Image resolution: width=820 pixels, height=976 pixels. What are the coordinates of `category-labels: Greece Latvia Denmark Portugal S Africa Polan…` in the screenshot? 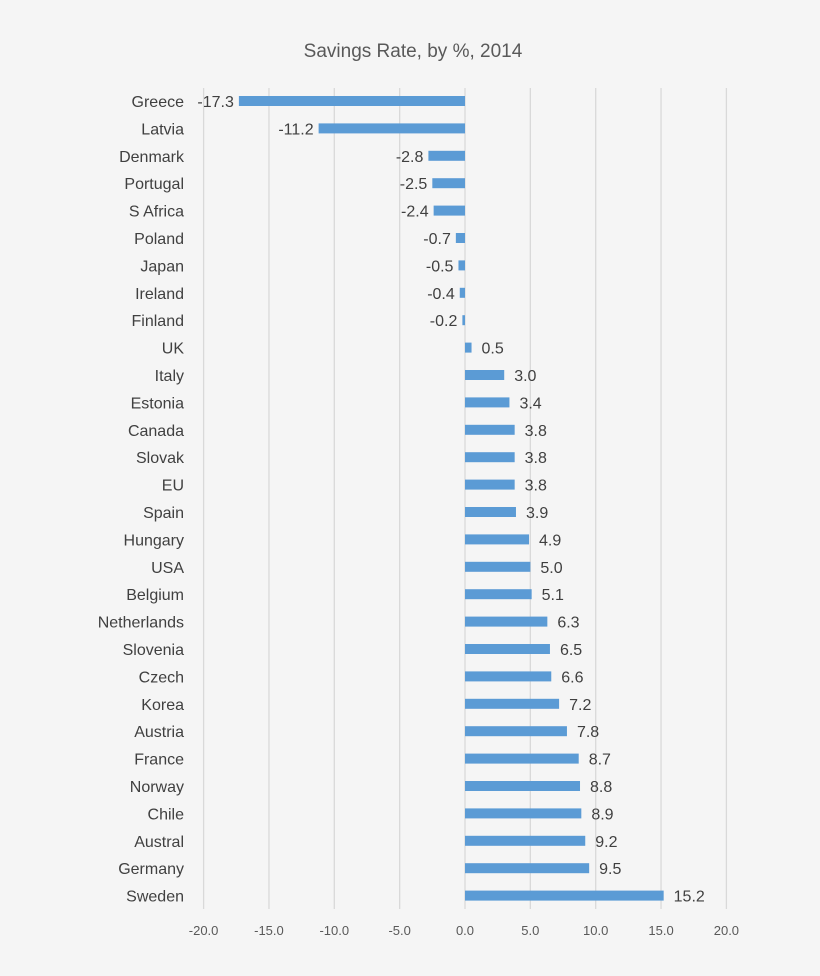 It's located at (141, 500).